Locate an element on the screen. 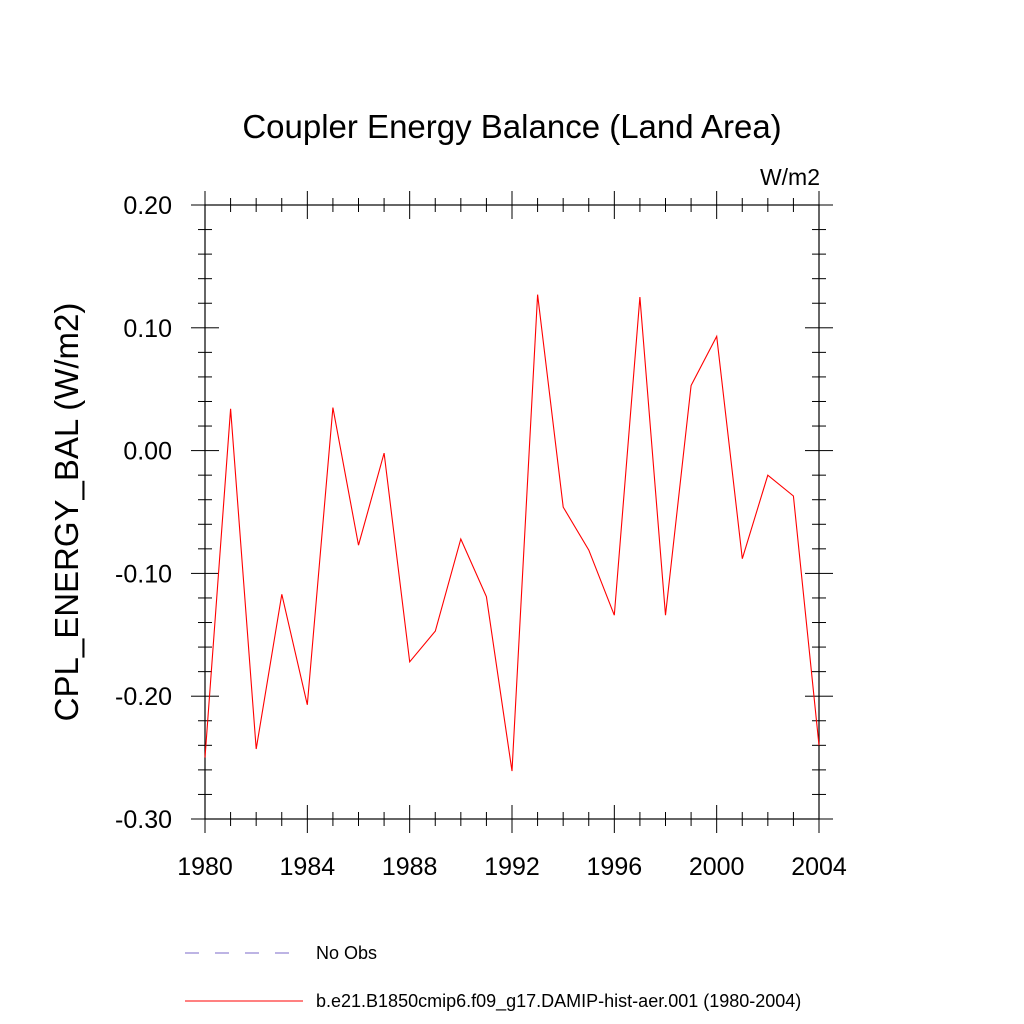 This screenshot has width=1024, height=1024. y-tick-label: 0.20 is located at coordinates (147, 206).